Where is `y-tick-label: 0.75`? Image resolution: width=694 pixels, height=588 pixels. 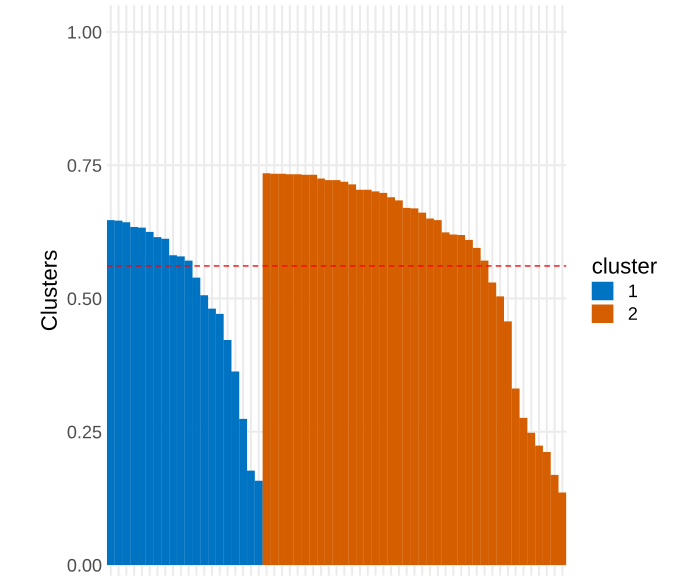 y-tick-label: 0.75 is located at coordinates (85, 165).